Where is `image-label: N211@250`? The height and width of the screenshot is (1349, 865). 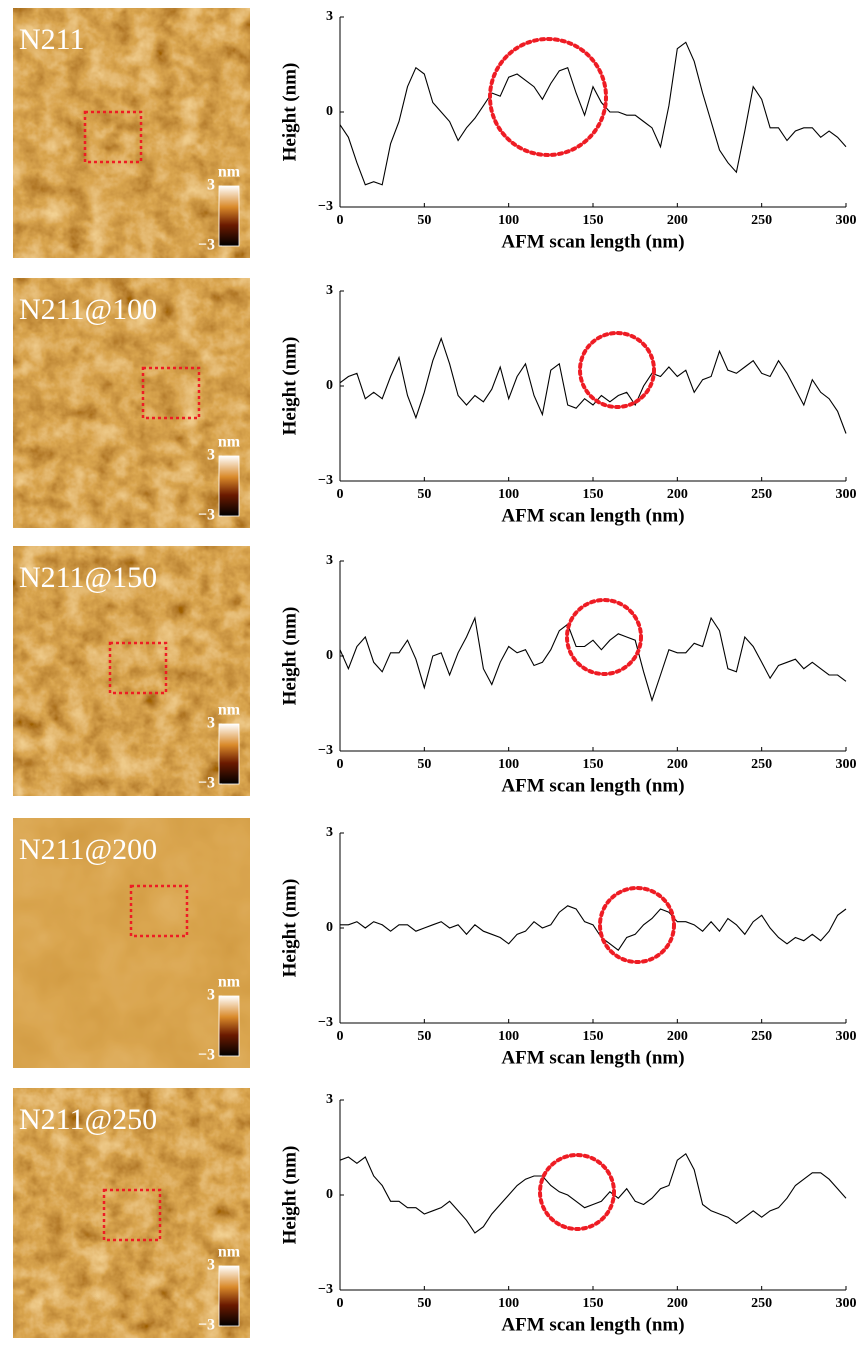 image-label: N211@250 is located at coordinates (88, 1119).